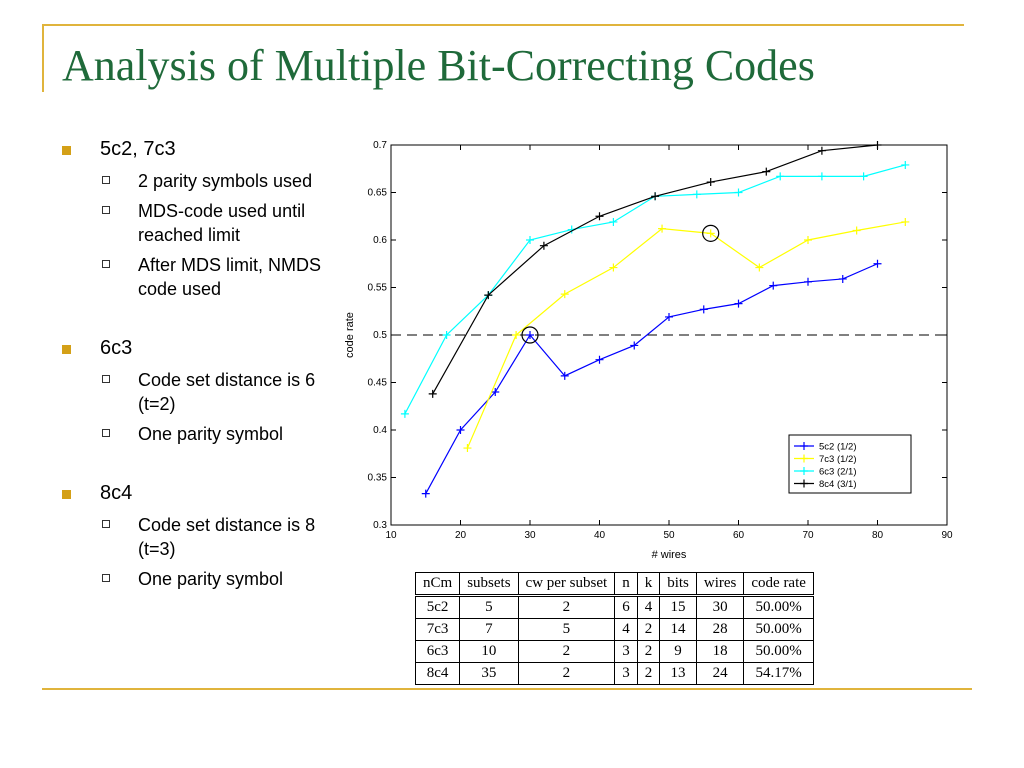 Image resolution: width=1024 pixels, height=768 pixels. Describe the element at coordinates (230, 277) in the screenshot. I see `sub-bullet-text: After MDS limit, NMDS code used` at that location.